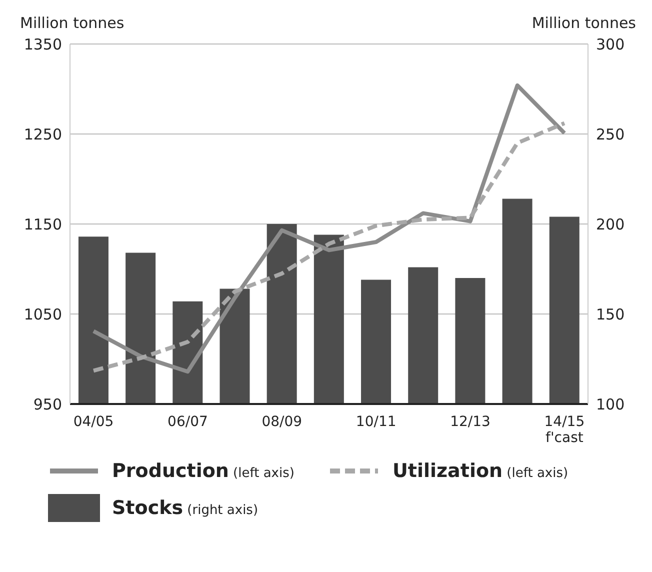  I want to click on y-tick-label: 1150, so click(43, 224).